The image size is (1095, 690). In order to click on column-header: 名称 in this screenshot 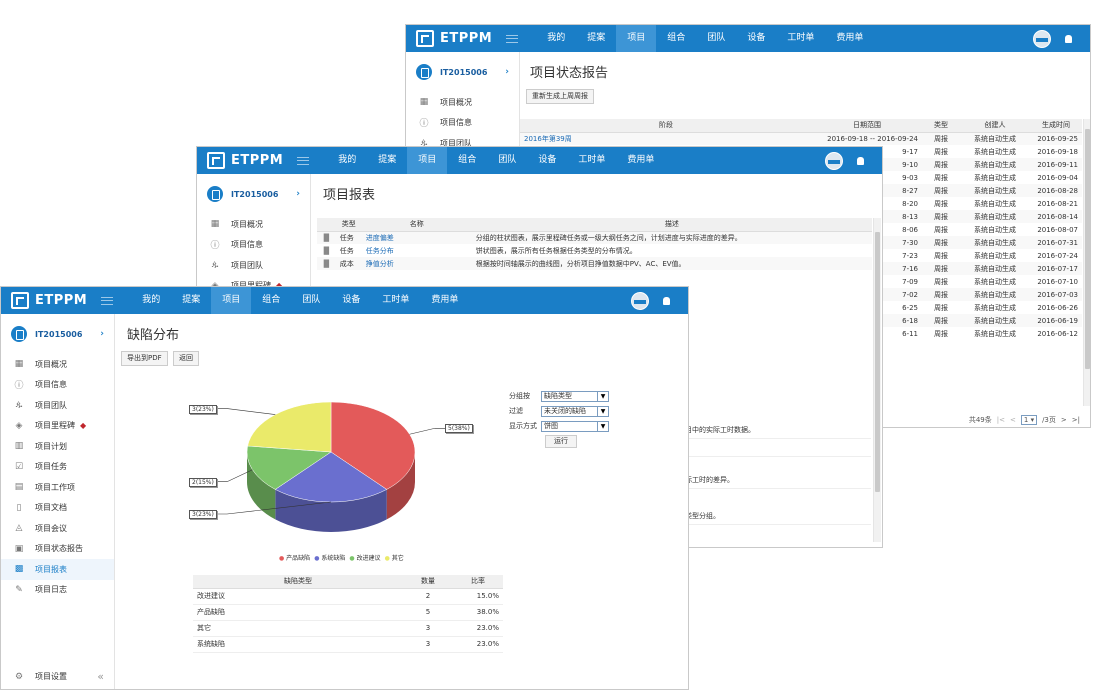, I will do `click(416, 225)`.